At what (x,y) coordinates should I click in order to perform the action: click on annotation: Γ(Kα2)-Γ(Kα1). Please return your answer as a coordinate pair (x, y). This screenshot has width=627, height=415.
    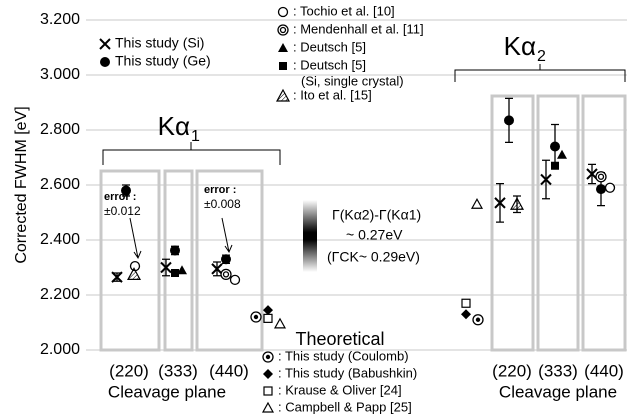
    Looking at the image, I should click on (376, 215).